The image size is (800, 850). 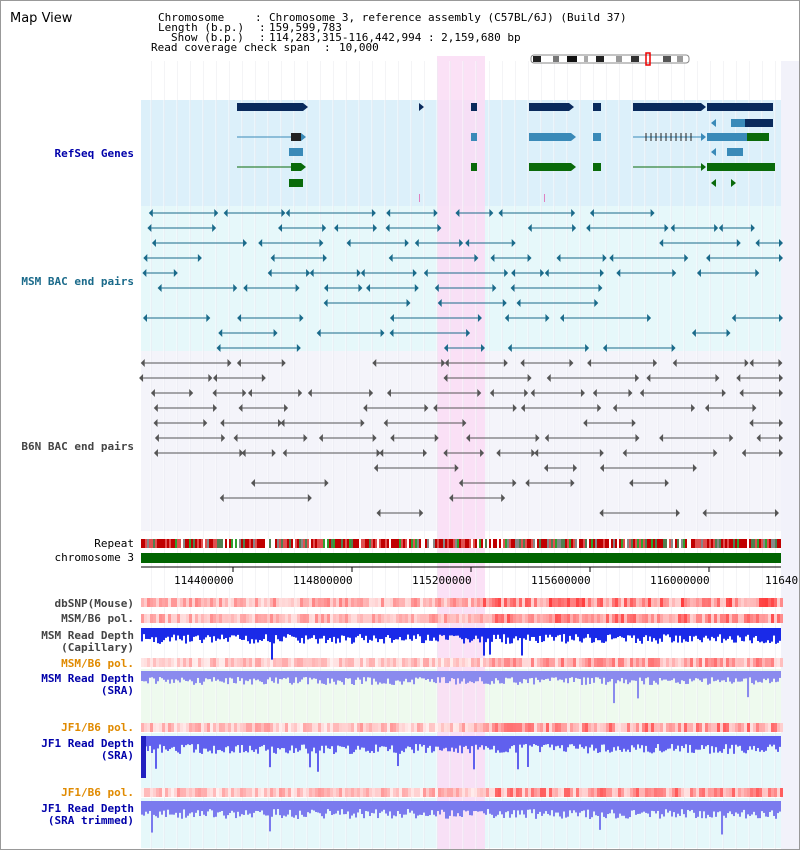 I want to click on gene-exon, so click(x=296, y=167).